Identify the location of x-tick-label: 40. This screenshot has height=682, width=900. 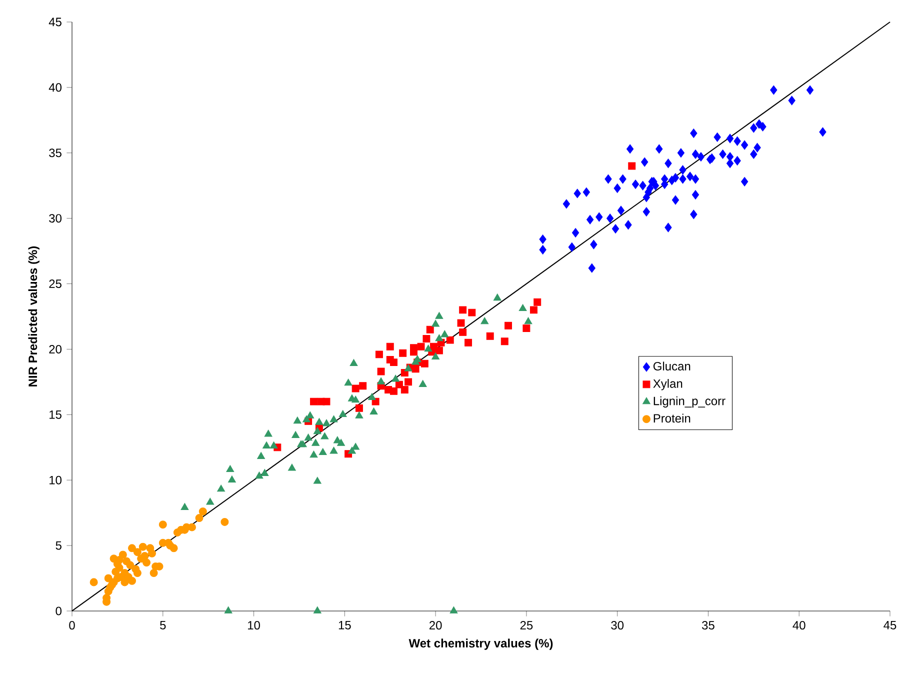
(799, 625).